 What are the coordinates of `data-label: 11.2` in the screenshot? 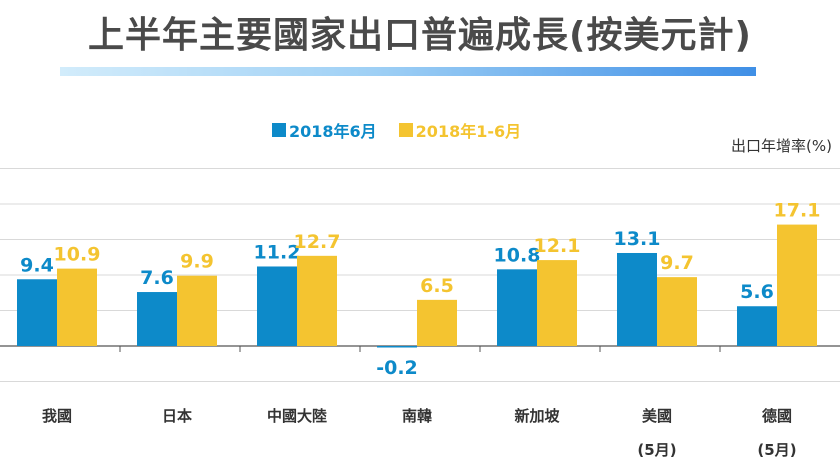 It's located at (277, 252).